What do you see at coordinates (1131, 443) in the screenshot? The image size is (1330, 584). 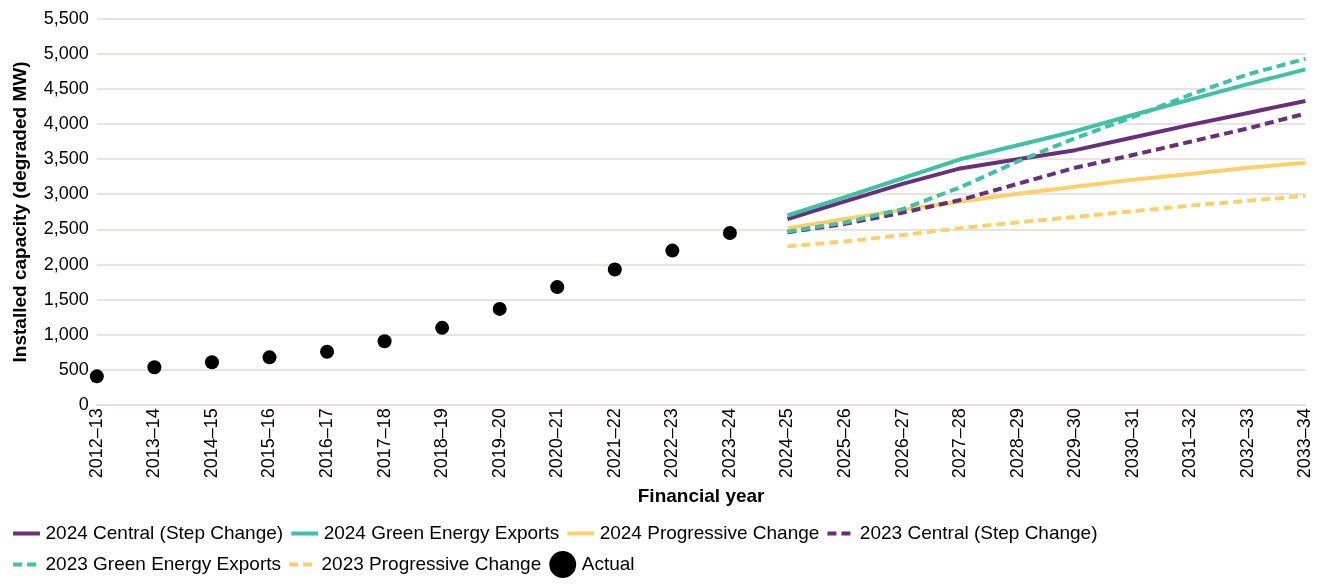 I see `x-tick-label: 2030–31` at bounding box center [1131, 443].